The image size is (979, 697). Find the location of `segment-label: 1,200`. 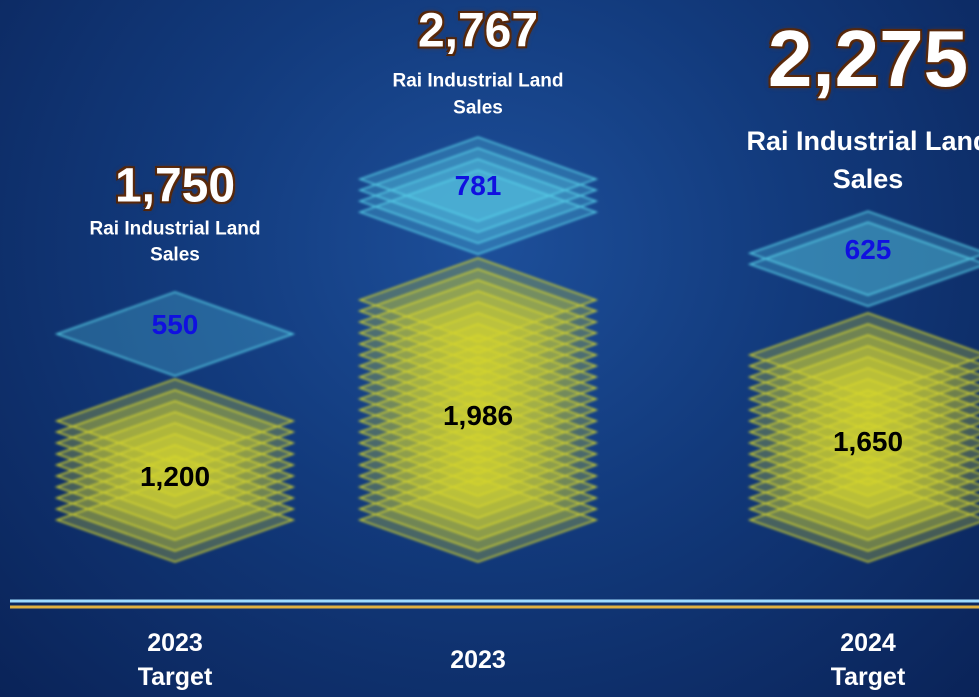

segment-label: 1,200 is located at coordinates (175, 476).